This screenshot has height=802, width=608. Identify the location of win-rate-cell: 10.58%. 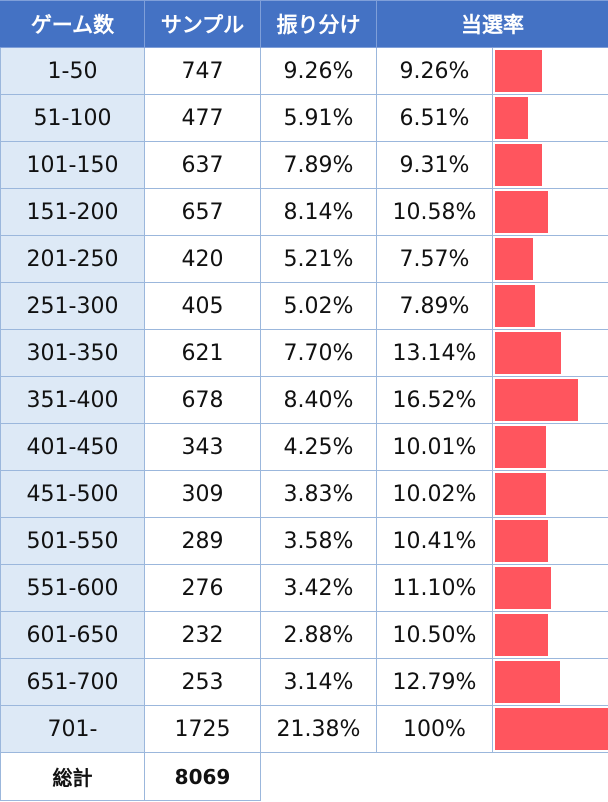
(434, 212).